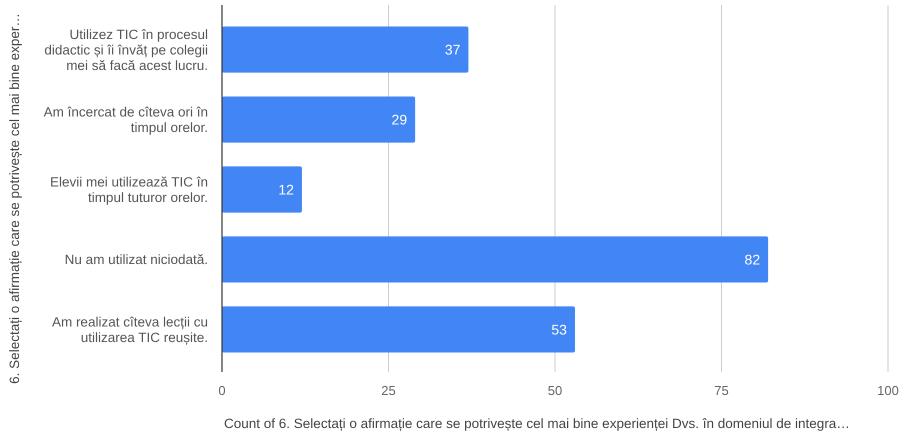  I want to click on data-label: 53, so click(559, 329).